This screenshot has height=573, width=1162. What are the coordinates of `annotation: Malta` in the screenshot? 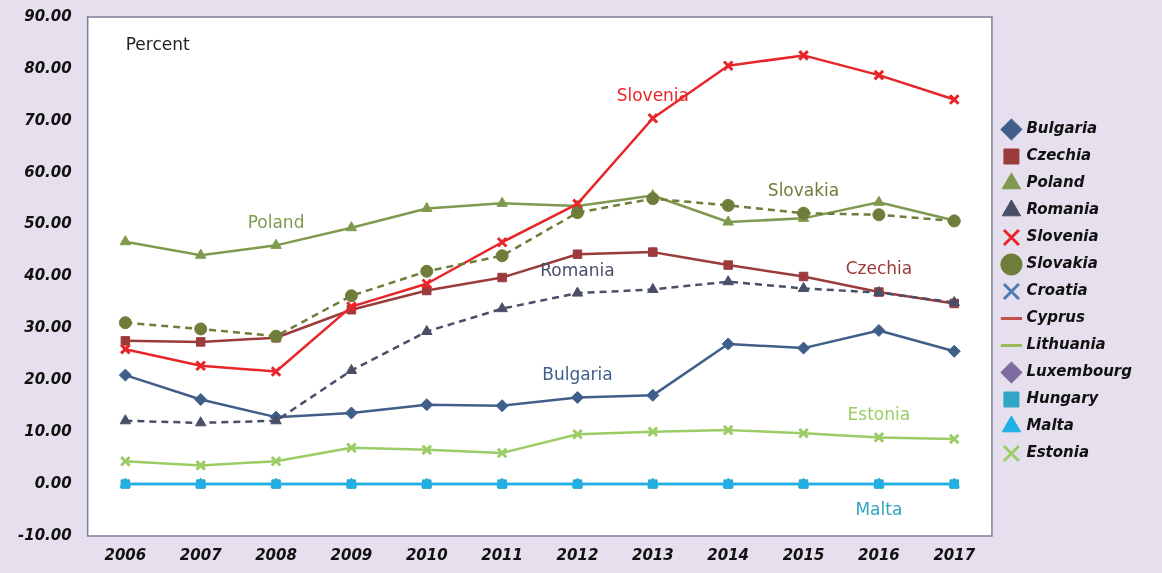 It's located at (879, 508).